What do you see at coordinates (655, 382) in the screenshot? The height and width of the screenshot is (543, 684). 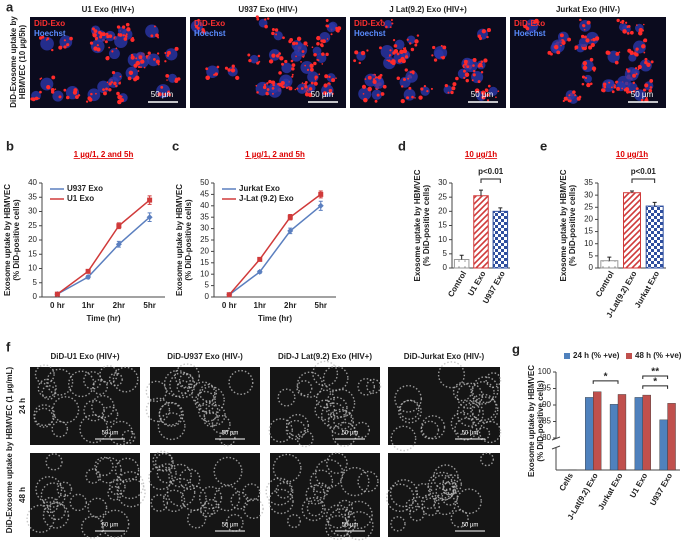 I see `annotation: *` at bounding box center [655, 382].